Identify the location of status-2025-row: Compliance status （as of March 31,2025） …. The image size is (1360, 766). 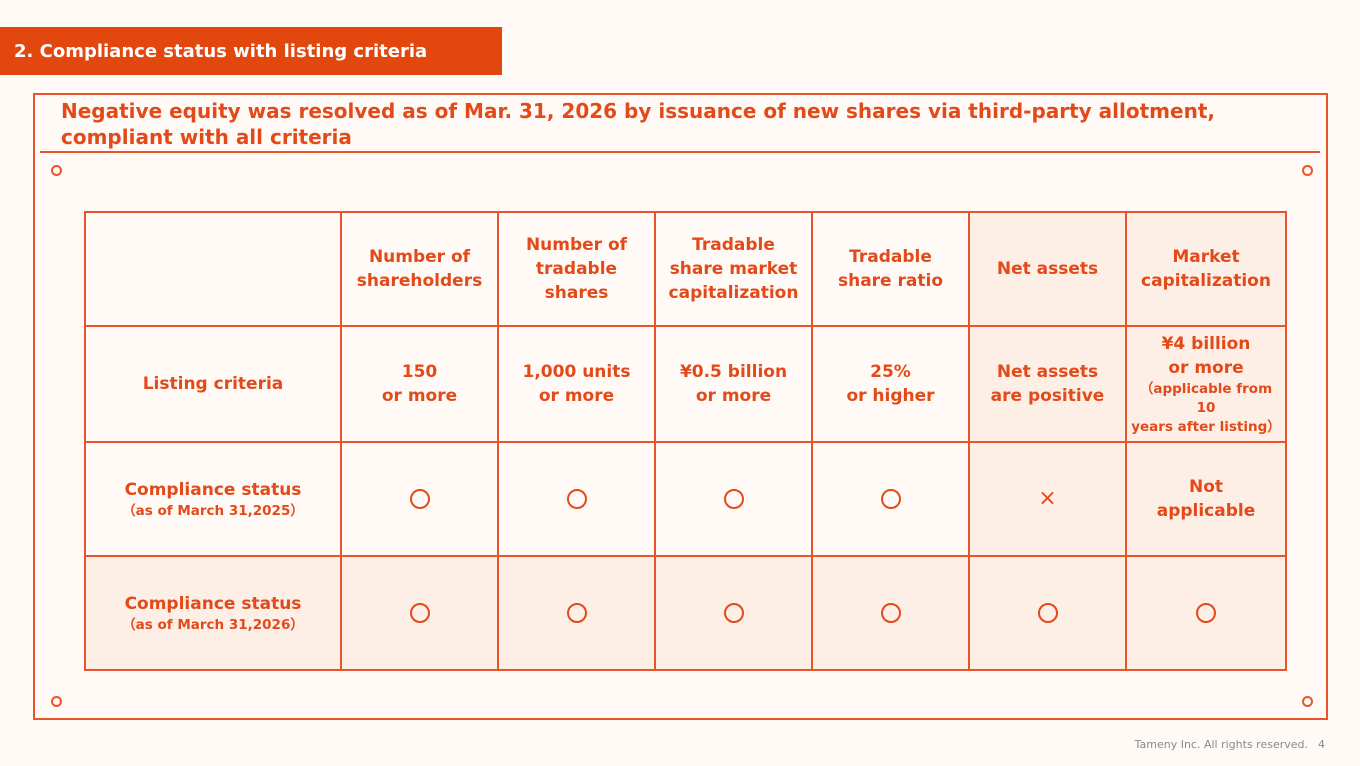
(685, 499).